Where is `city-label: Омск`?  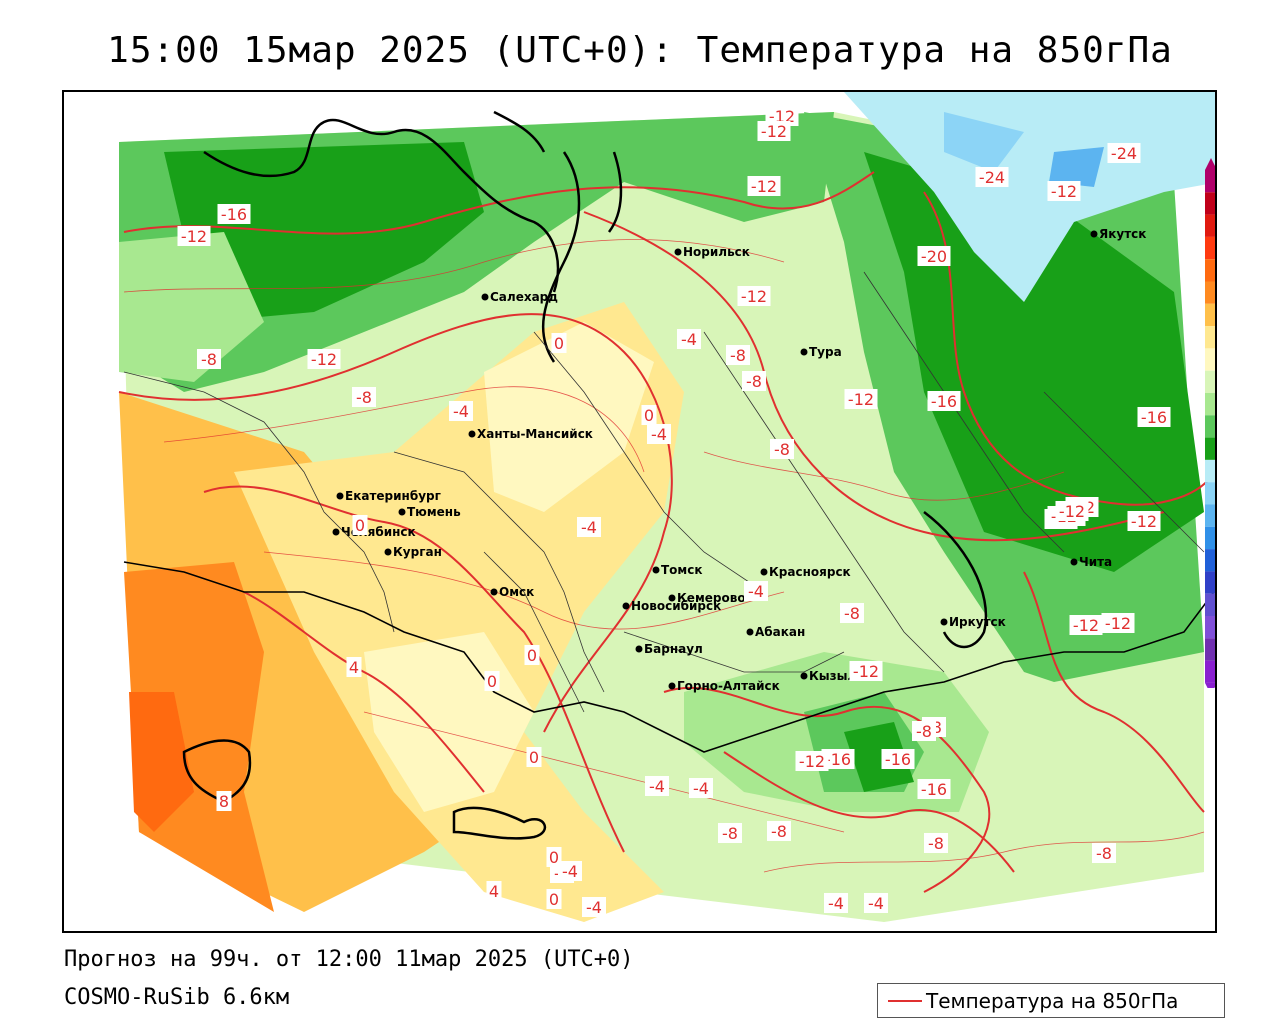 city-label: Омск is located at coordinates (516, 592).